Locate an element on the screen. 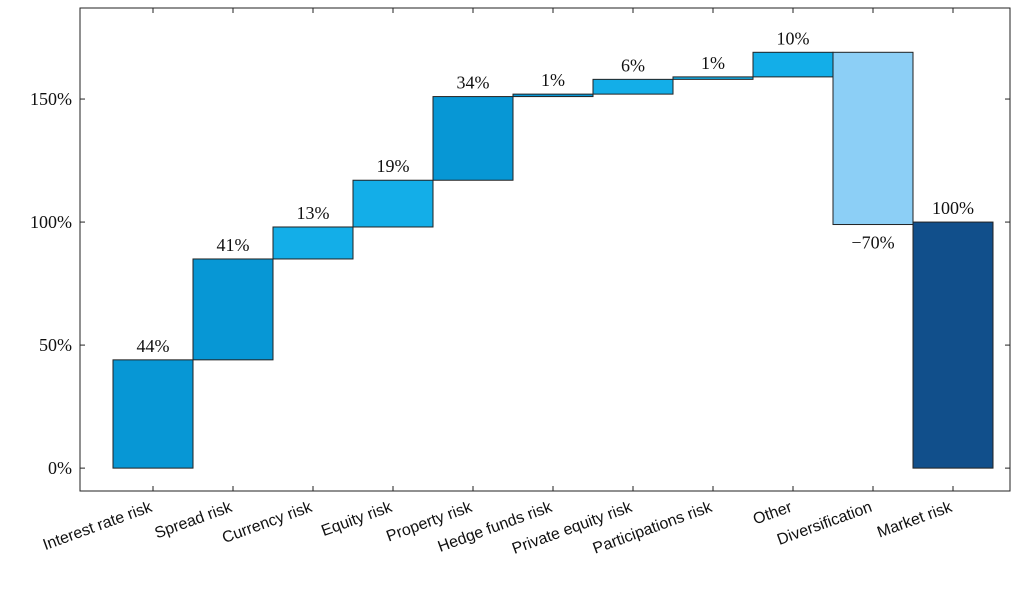  value-label: 6% is located at coordinates (633, 65).